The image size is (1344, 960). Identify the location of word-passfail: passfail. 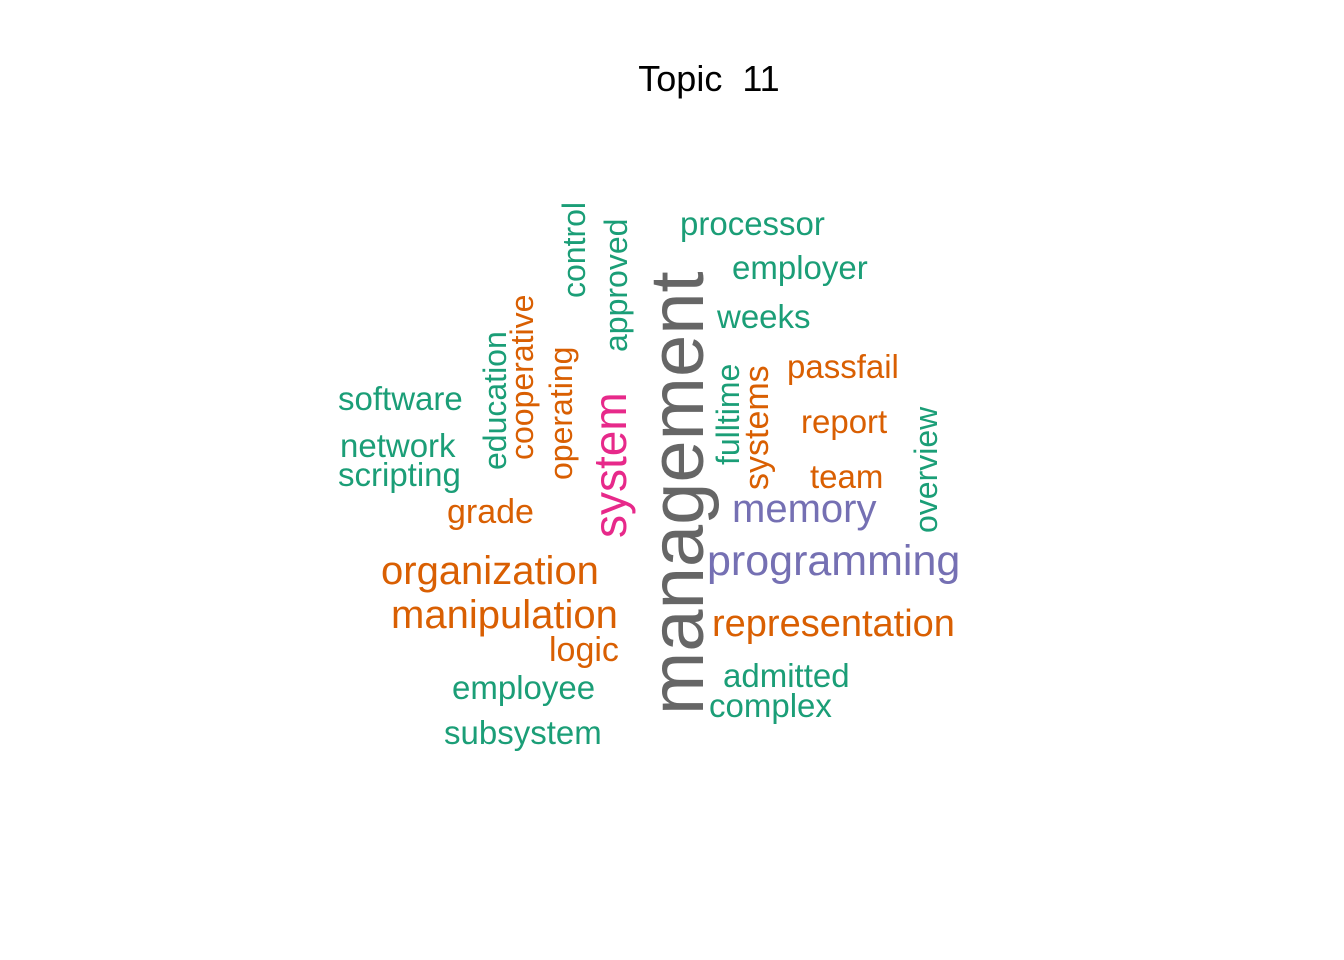
(843, 366).